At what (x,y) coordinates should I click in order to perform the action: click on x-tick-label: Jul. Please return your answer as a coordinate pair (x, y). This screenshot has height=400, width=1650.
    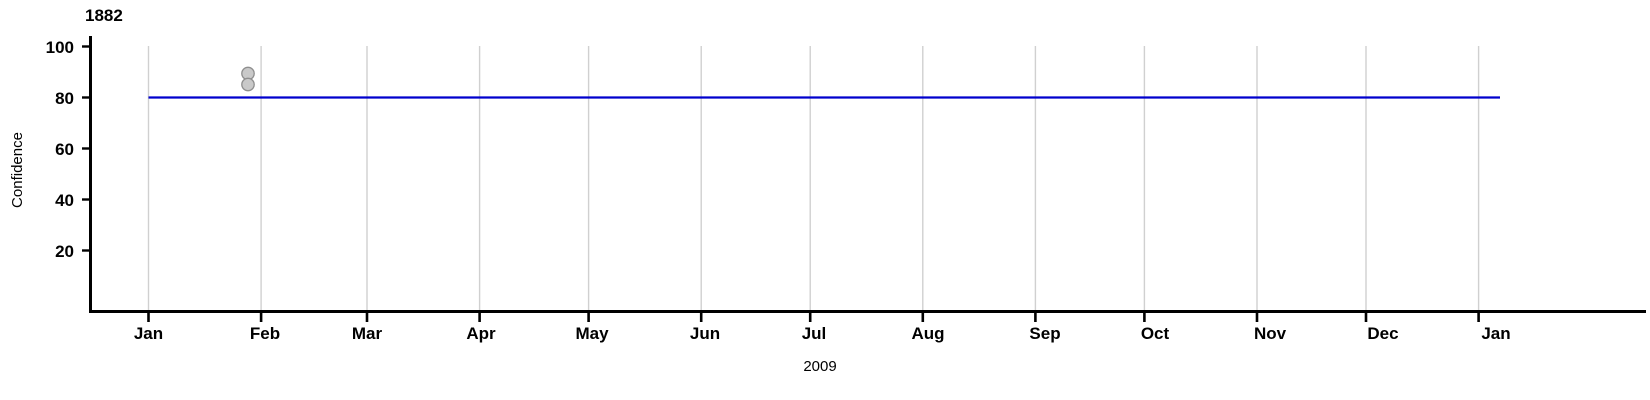
    Looking at the image, I should click on (814, 333).